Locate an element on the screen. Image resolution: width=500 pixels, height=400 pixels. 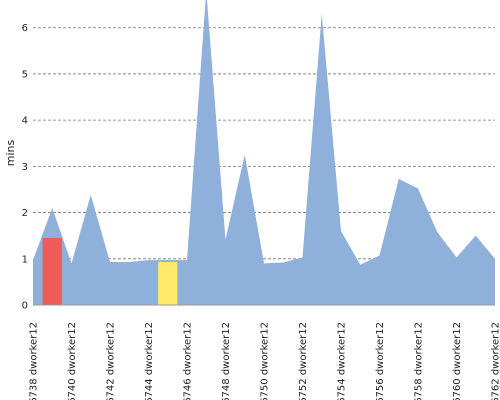
y-tick-label: 0 is located at coordinates (25, 306).